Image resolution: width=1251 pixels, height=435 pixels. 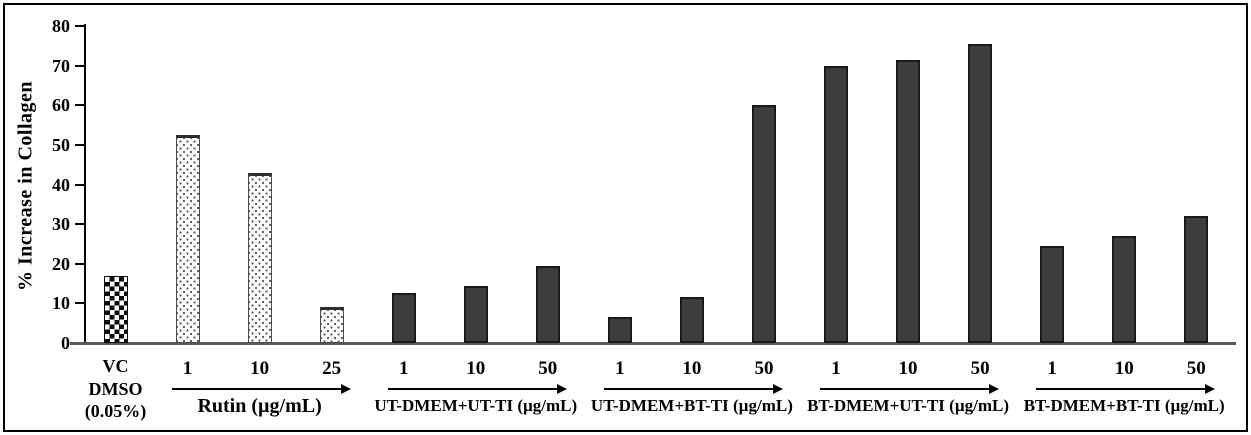 What do you see at coordinates (115, 366) in the screenshot?
I see `group-label-line-vehicle-control: VC` at bounding box center [115, 366].